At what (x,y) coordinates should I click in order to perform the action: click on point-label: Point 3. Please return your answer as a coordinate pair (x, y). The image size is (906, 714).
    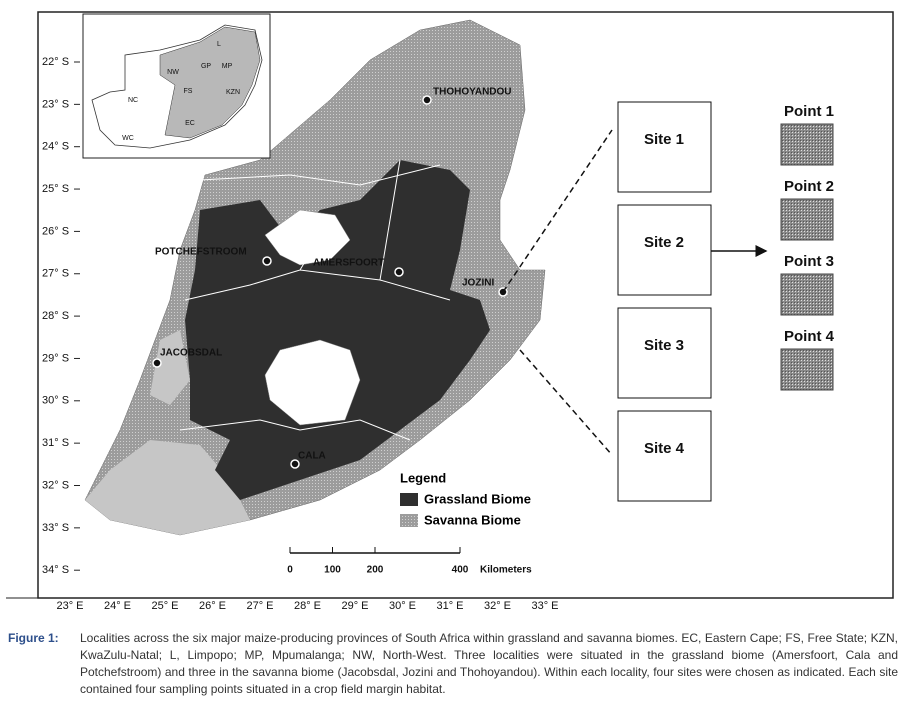
    Looking at the image, I should click on (809, 261).